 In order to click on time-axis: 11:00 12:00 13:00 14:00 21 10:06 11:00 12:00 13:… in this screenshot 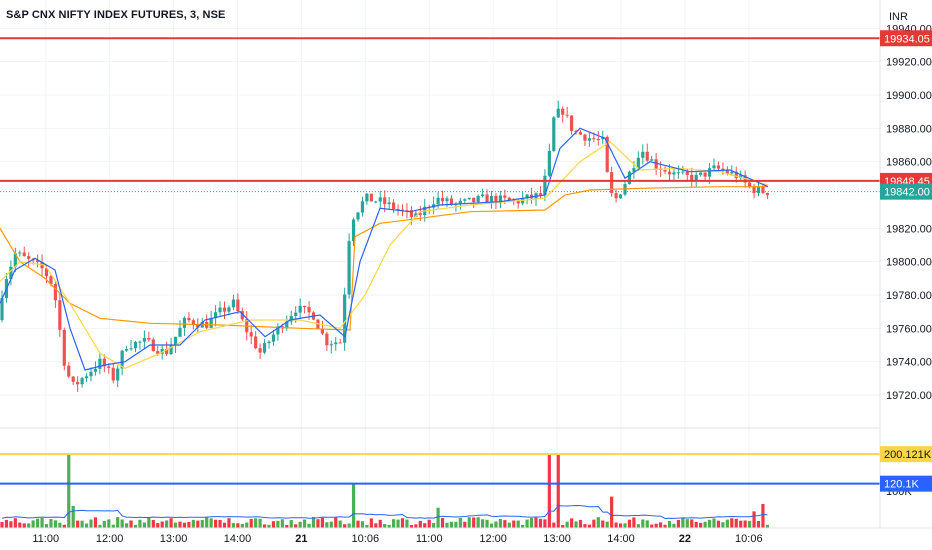, I will do `click(397, 539)`.